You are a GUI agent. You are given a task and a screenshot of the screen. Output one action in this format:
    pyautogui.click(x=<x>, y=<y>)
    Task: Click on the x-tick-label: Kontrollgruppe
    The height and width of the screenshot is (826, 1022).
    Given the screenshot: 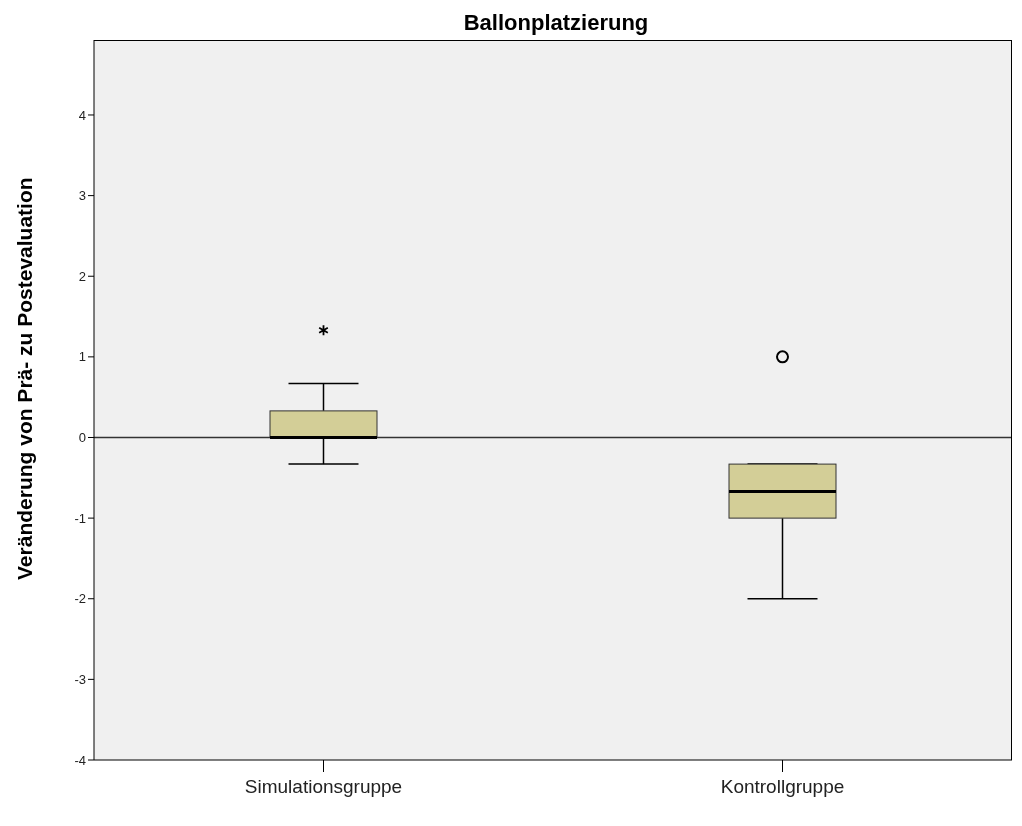 What is the action you would take?
    pyautogui.click(x=782, y=787)
    